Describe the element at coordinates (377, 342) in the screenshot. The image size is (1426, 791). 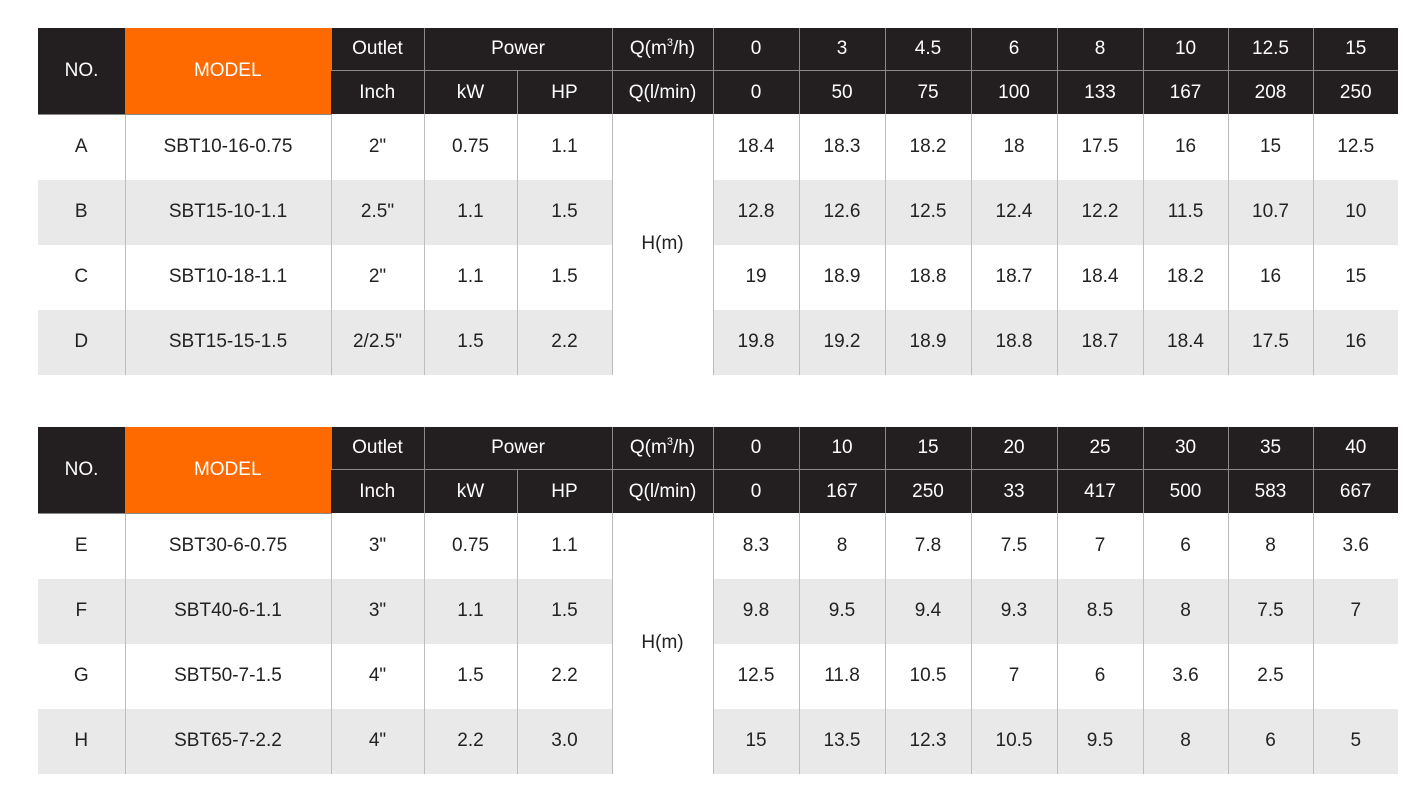
I see `row-outlet: 2/2.5"` at that location.